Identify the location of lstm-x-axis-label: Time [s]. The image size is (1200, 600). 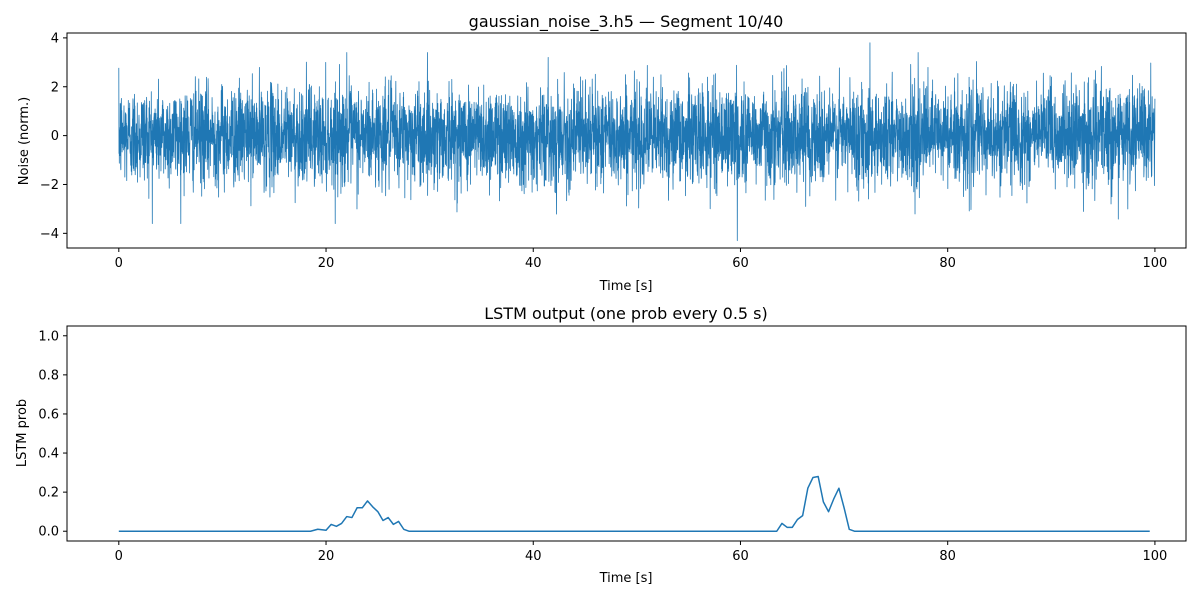
(626, 578).